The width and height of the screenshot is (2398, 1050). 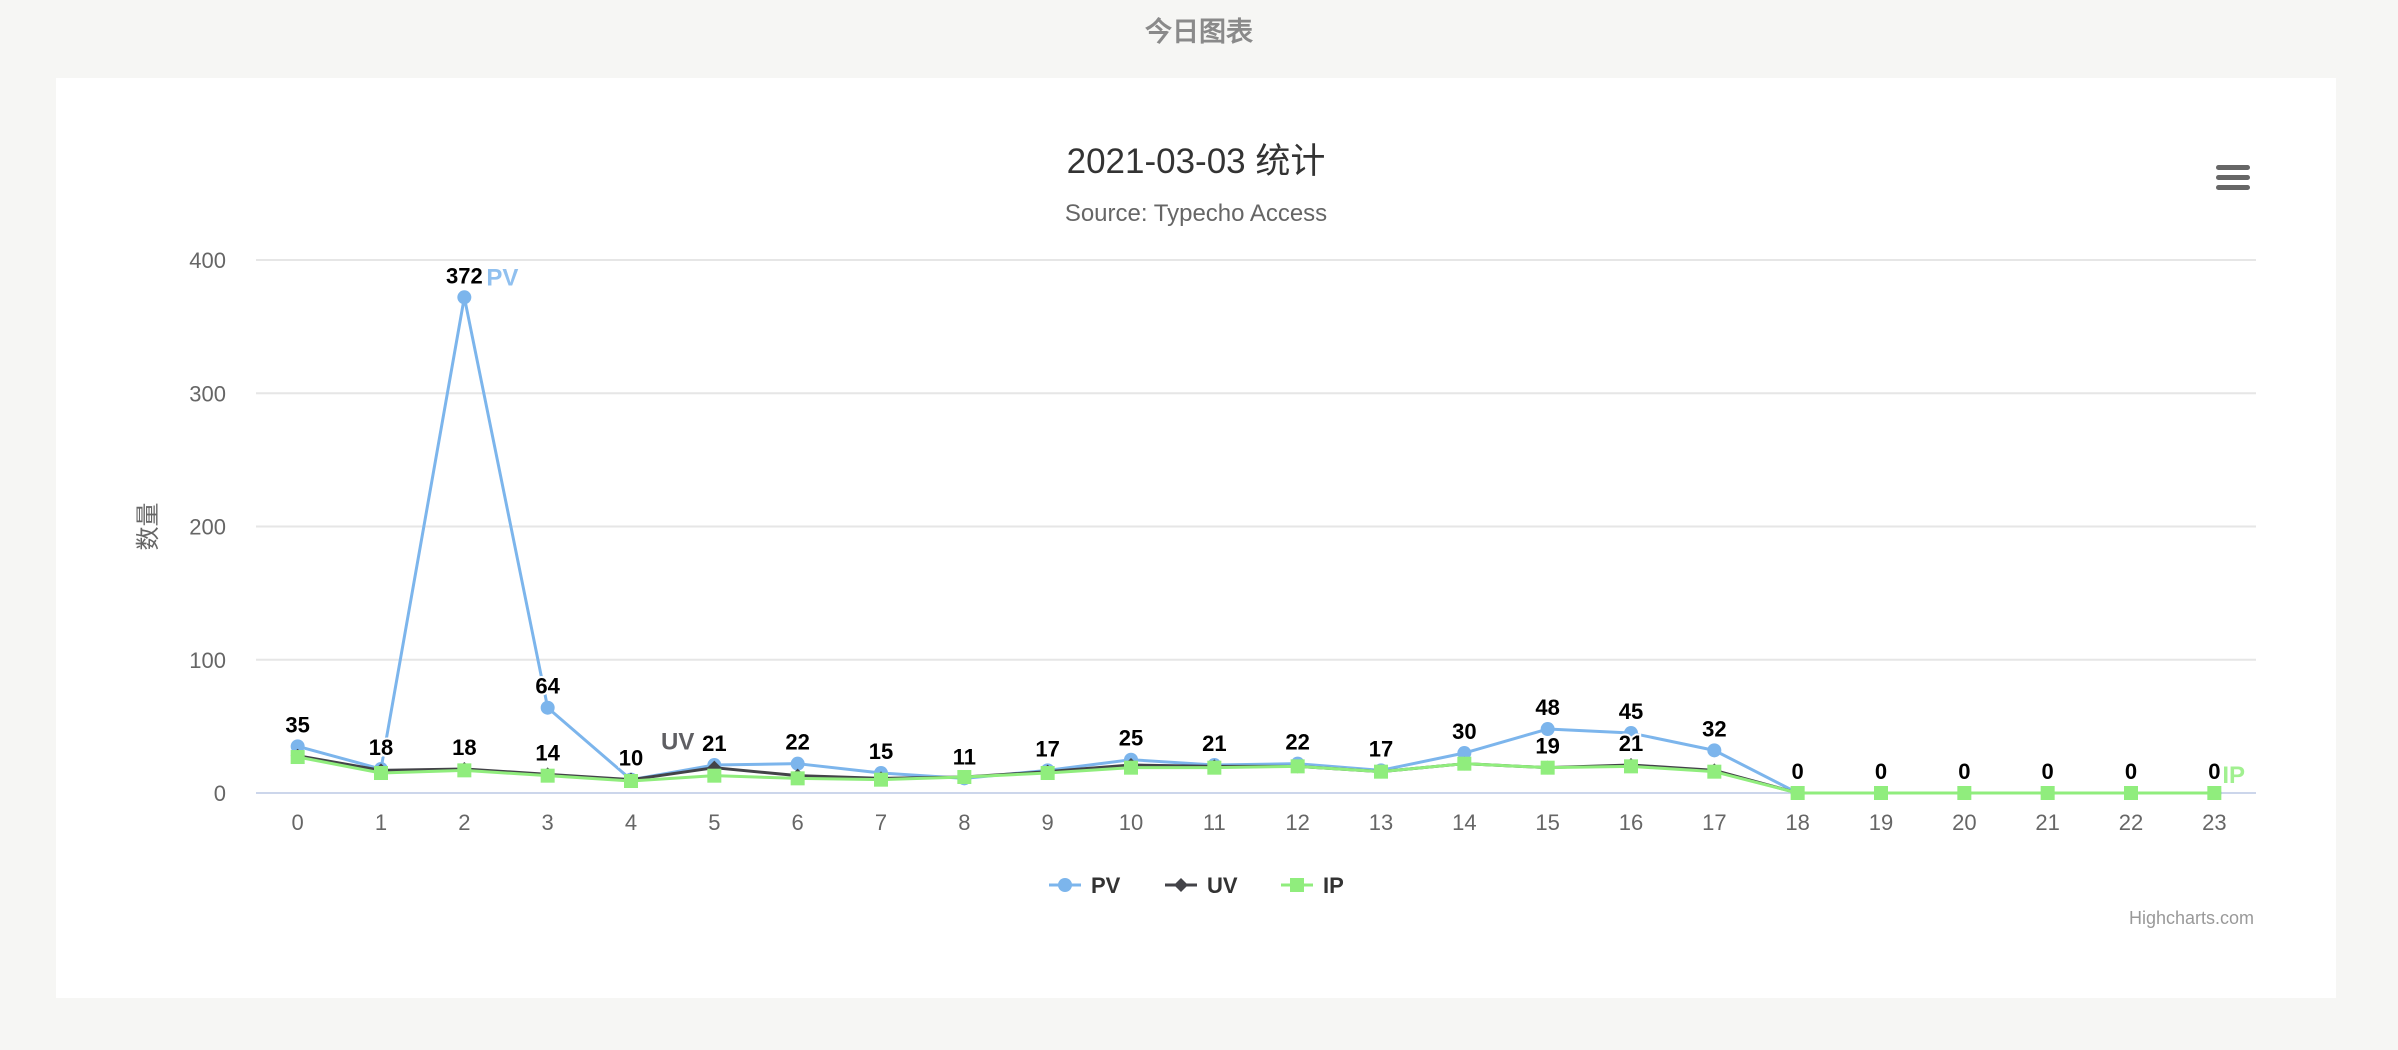 I want to click on x-tick-label: 20, so click(x=1964, y=822).